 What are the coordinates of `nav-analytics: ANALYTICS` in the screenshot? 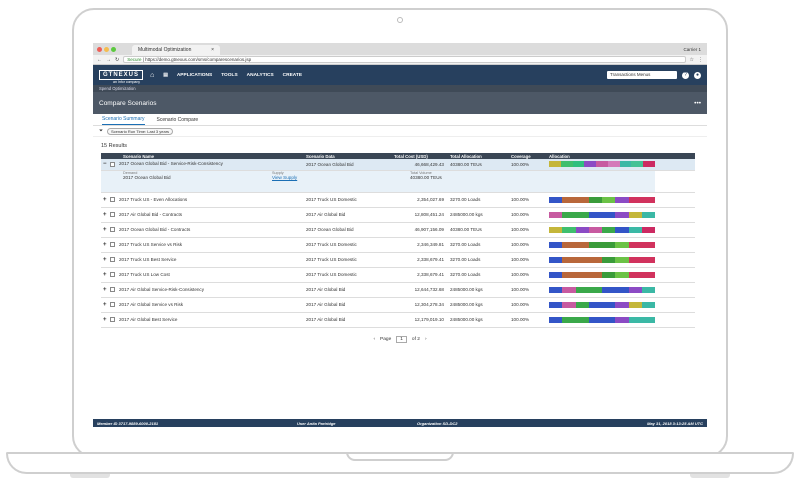 It's located at (260, 75).